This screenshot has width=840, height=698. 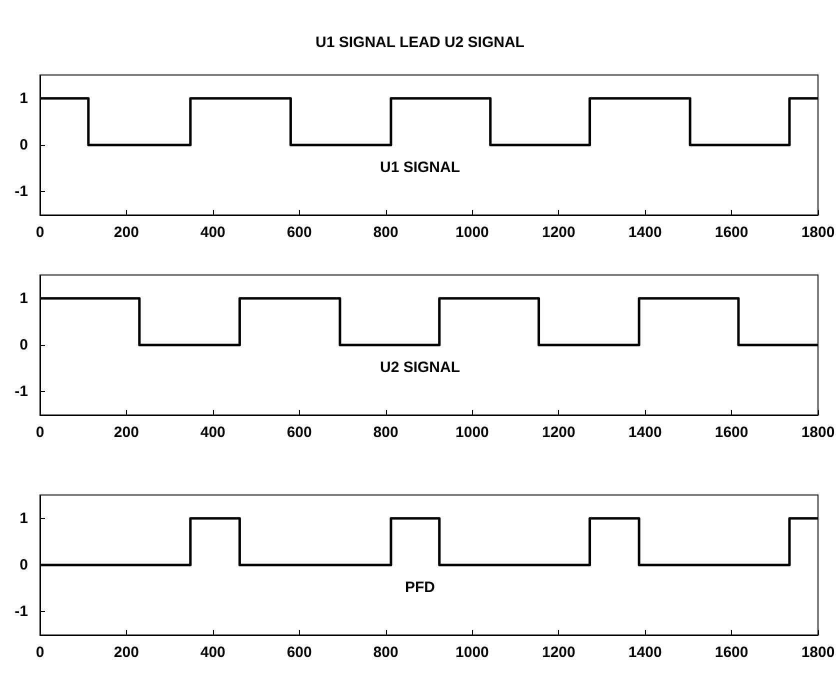 What do you see at coordinates (420, 42) in the screenshot?
I see `chart-title: U1 SIGNAL LEAD U2 SIGNAL` at bounding box center [420, 42].